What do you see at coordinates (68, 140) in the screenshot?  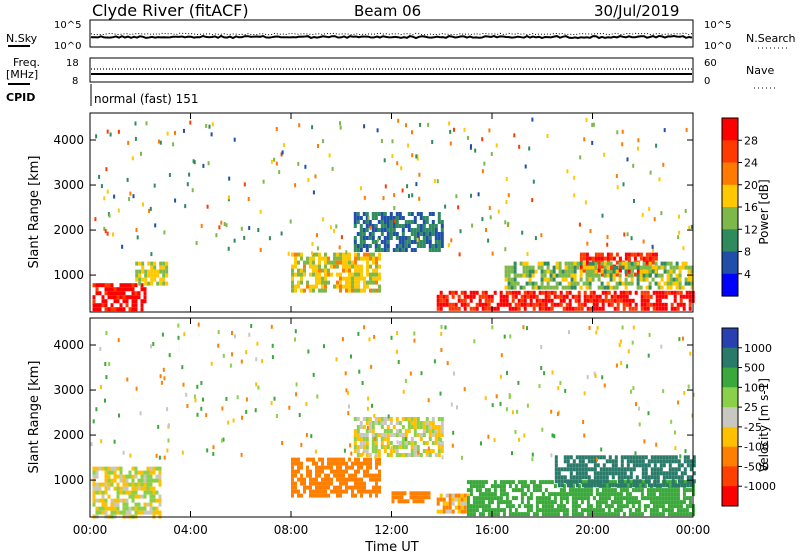 I see `ytick-label: 4000` at bounding box center [68, 140].